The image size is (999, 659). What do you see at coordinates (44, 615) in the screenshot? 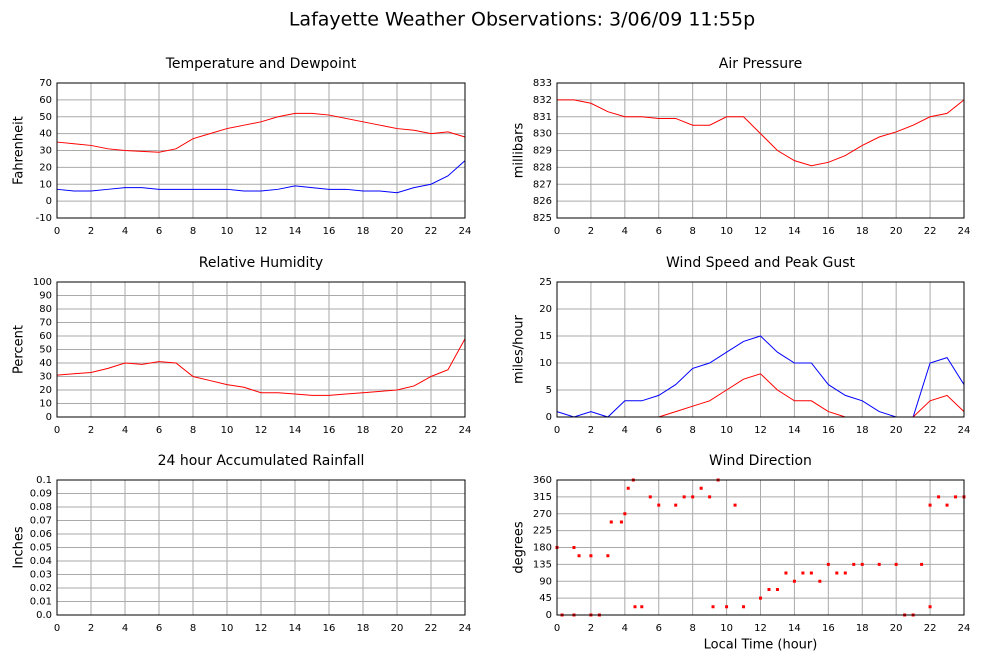
I see `y-tick-label: 0.0` at bounding box center [44, 615].